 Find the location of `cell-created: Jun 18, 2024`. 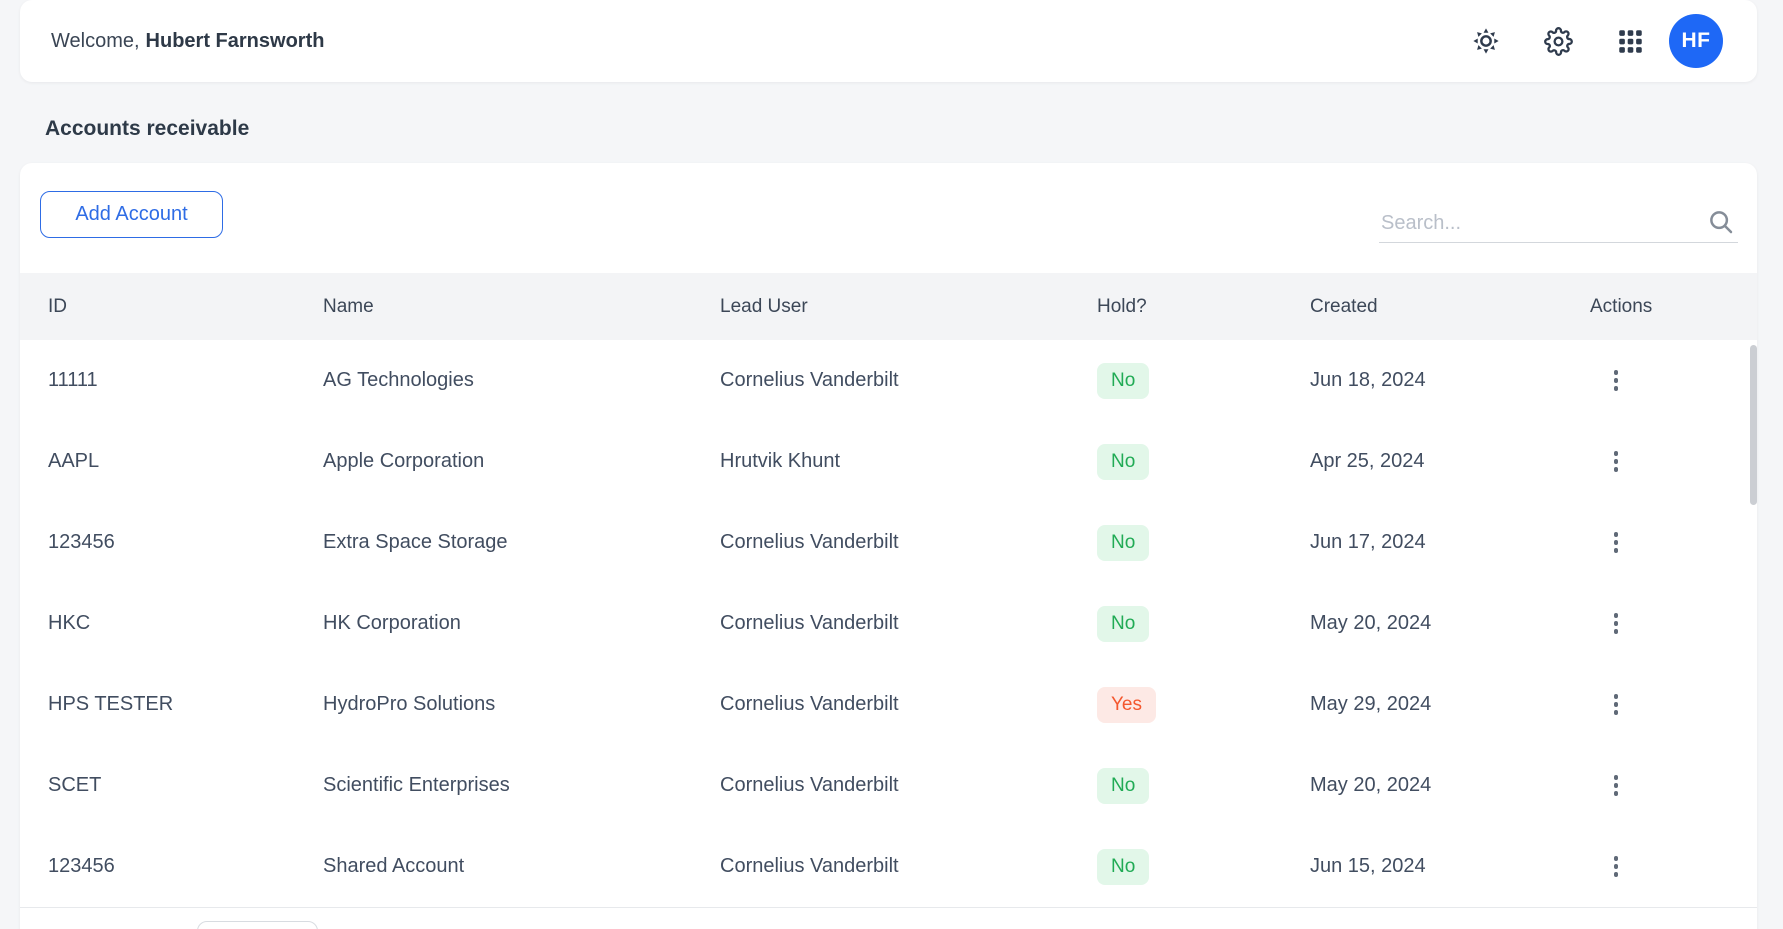

cell-created: Jun 18, 2024 is located at coordinates (1368, 380).